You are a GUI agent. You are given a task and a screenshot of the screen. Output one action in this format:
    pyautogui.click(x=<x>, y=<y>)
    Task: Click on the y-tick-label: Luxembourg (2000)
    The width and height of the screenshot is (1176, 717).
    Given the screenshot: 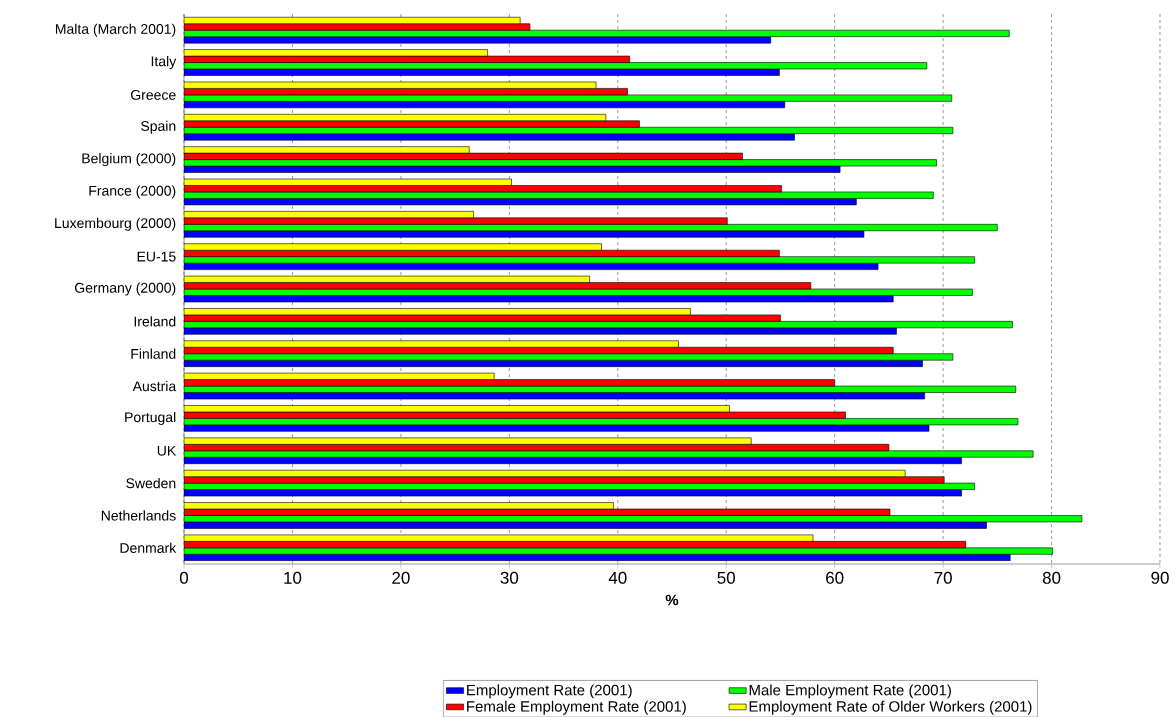 What is the action you would take?
    pyautogui.click(x=115, y=224)
    